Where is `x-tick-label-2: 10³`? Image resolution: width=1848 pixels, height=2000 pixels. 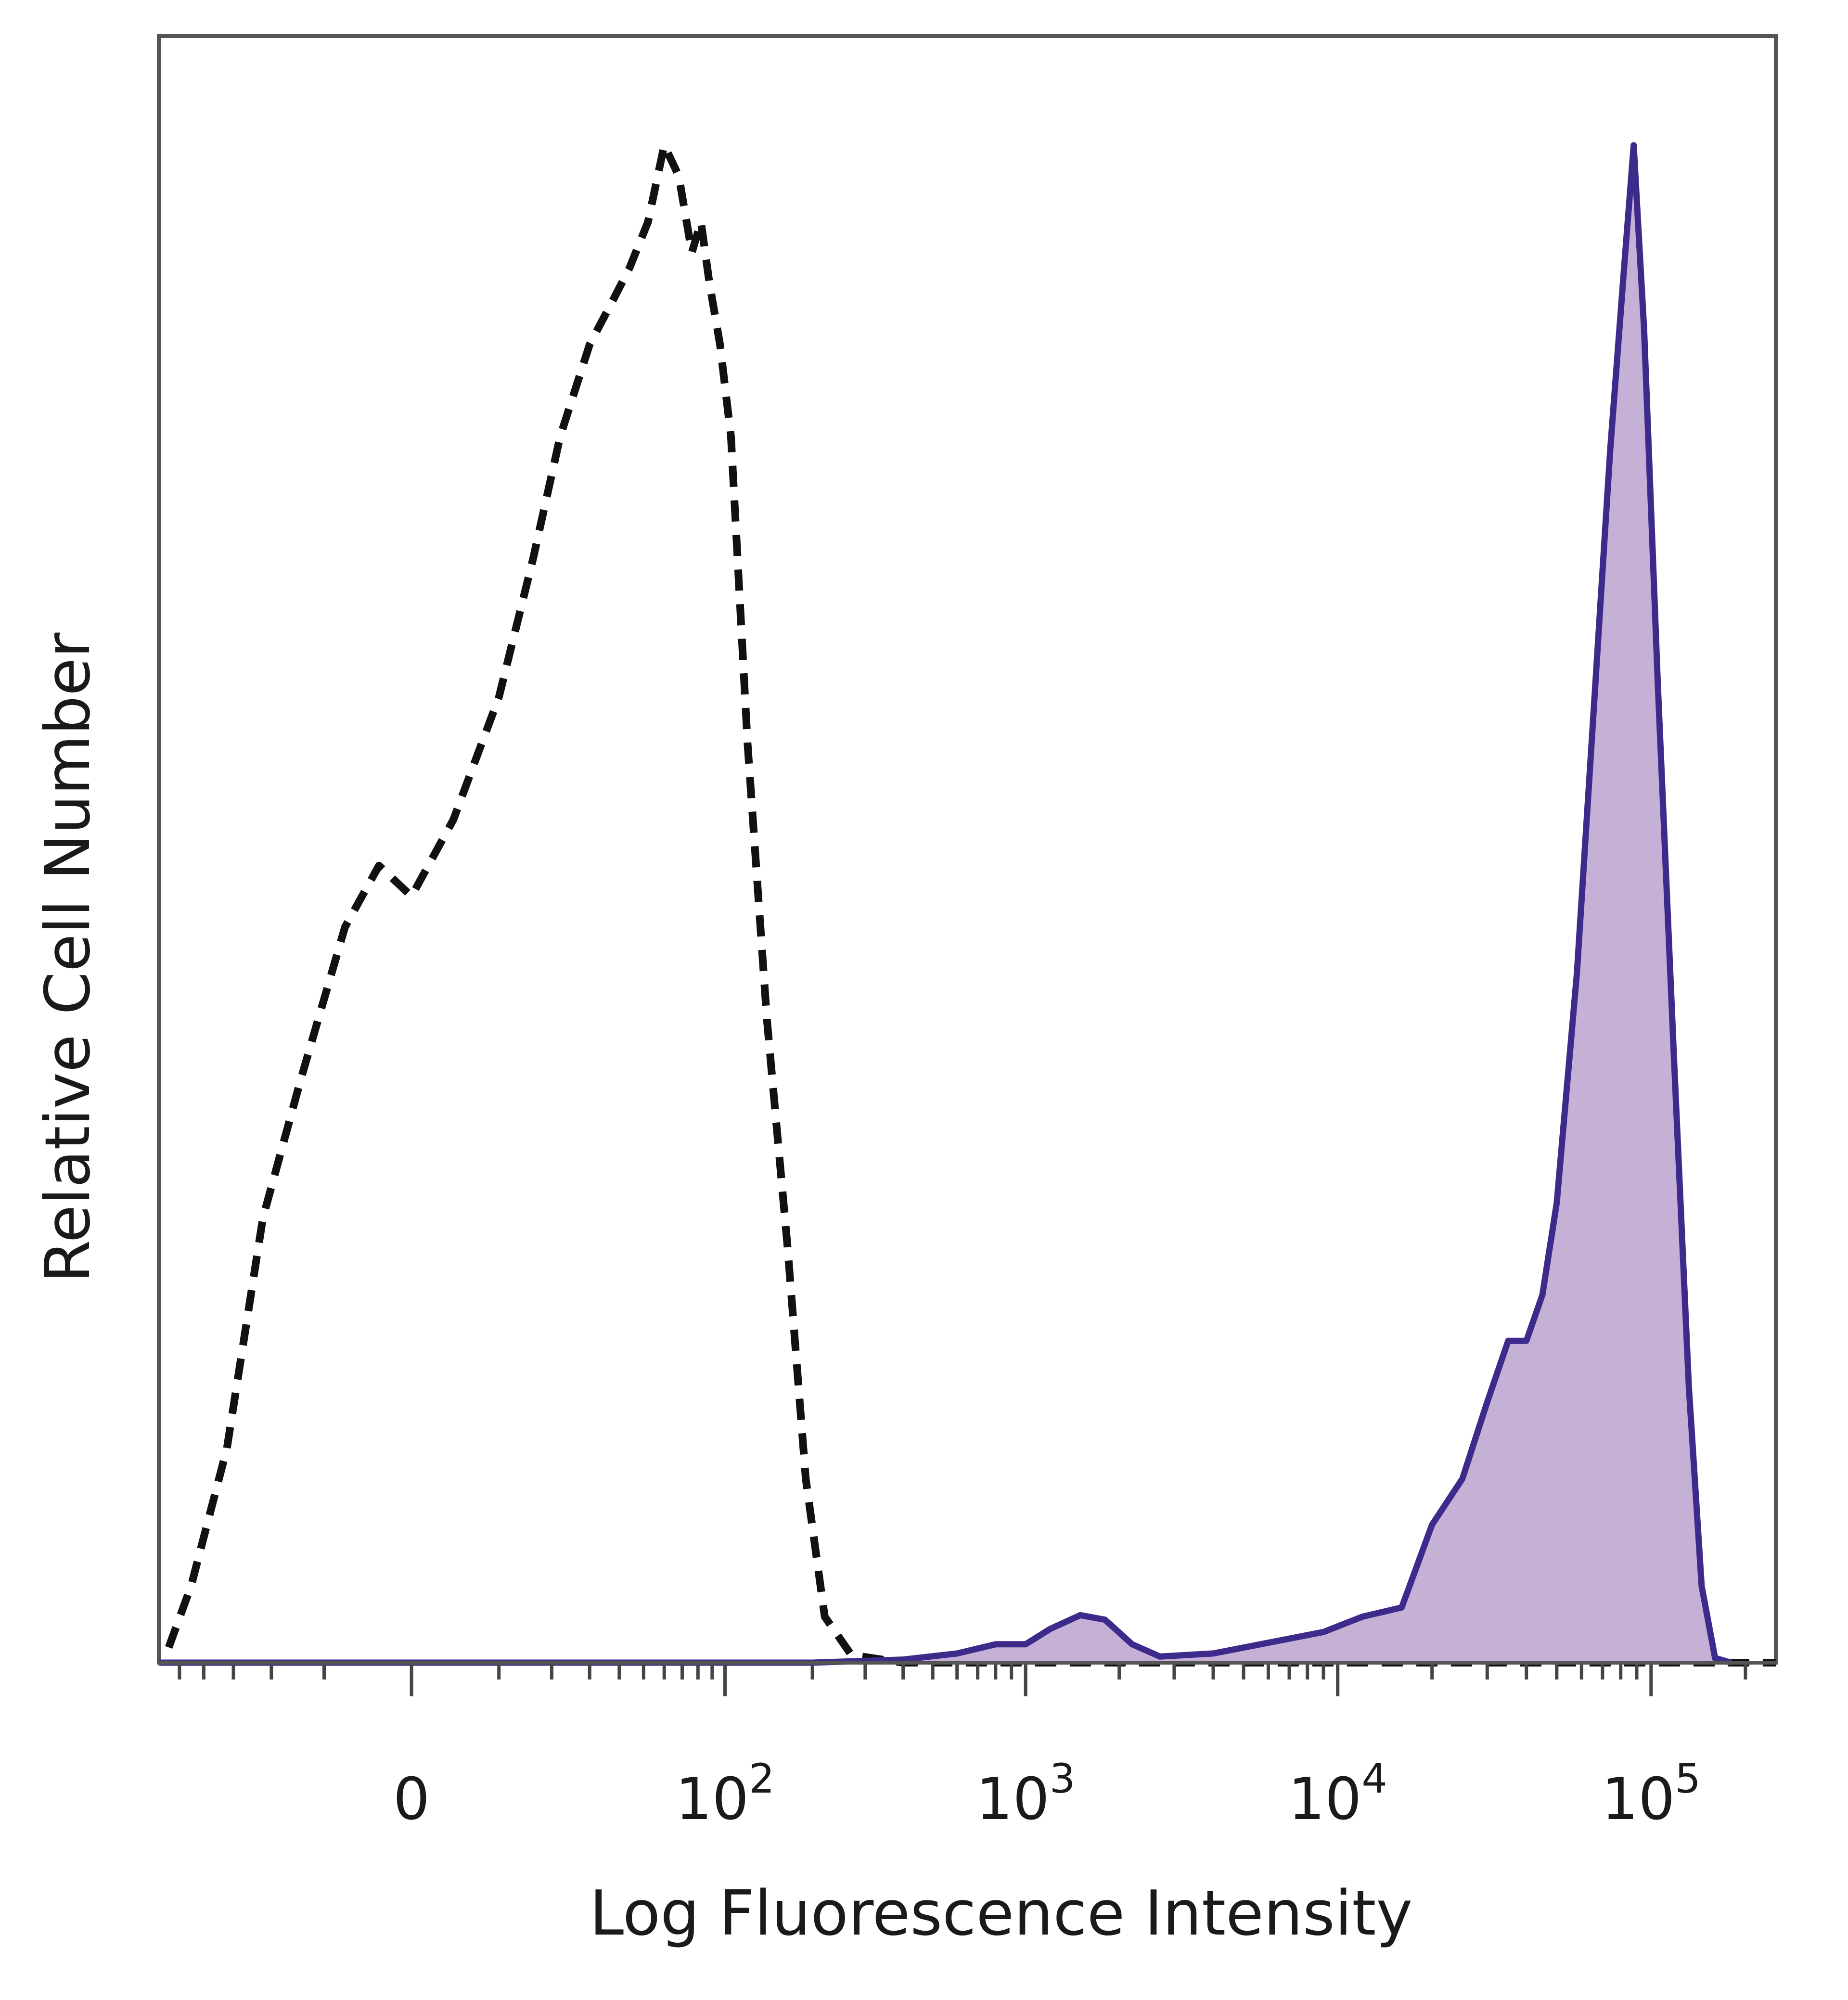 x-tick-label-2: 10³ is located at coordinates (1025, 1794).